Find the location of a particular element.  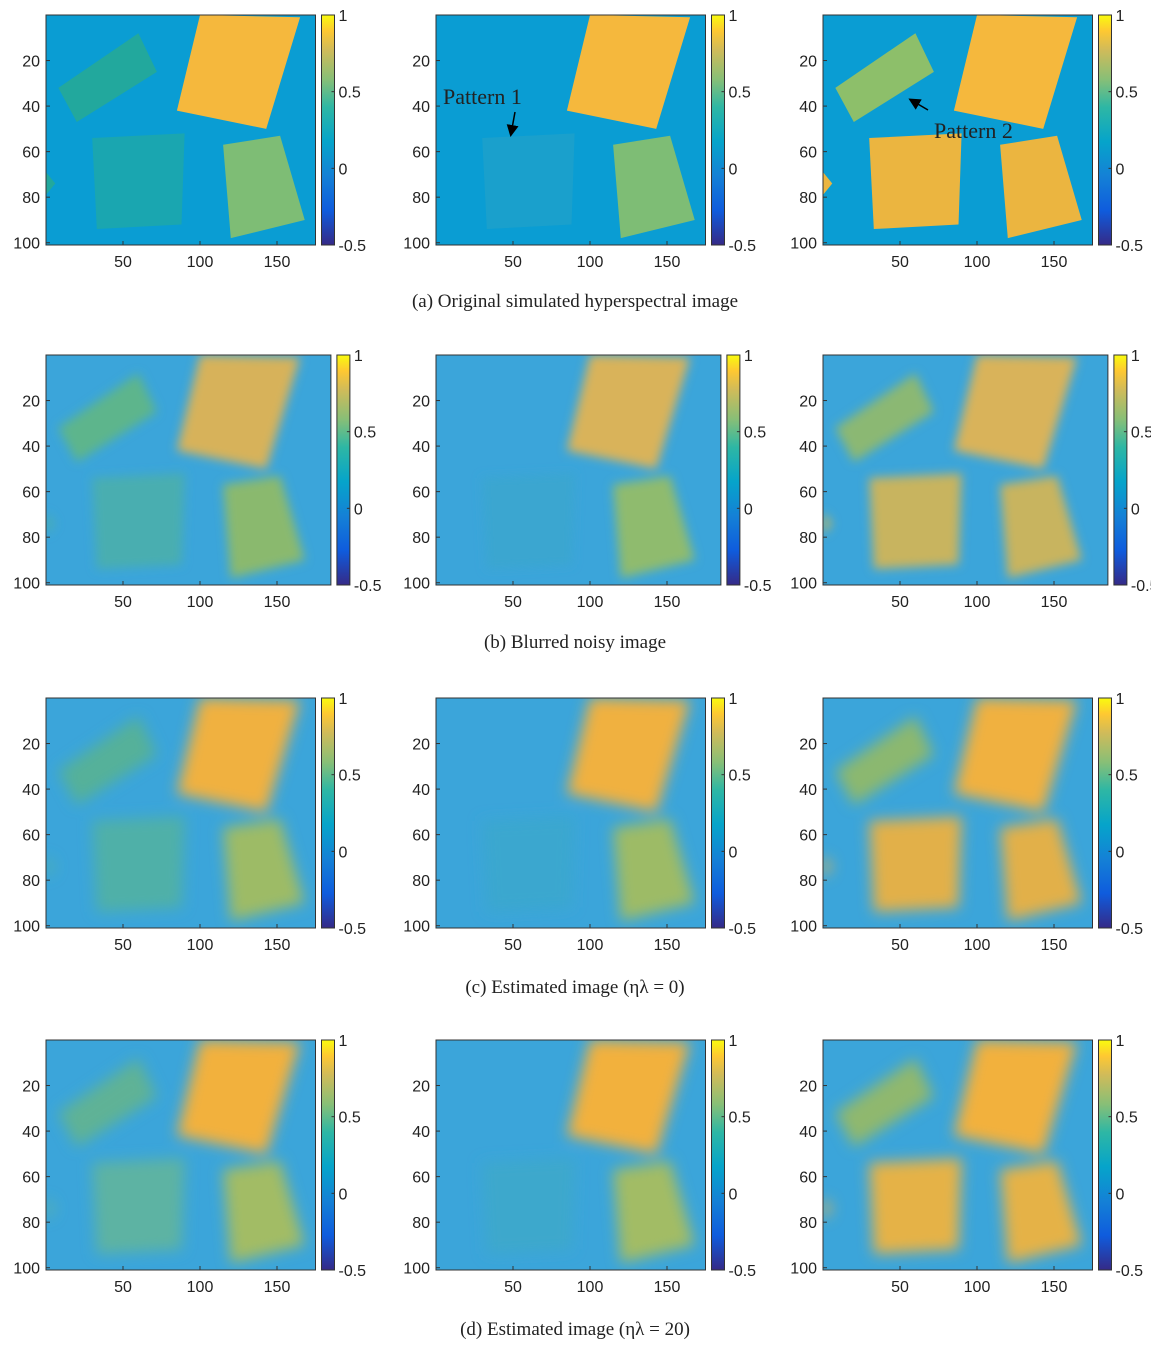

annotation: Pattern 2 is located at coordinates (973, 130).